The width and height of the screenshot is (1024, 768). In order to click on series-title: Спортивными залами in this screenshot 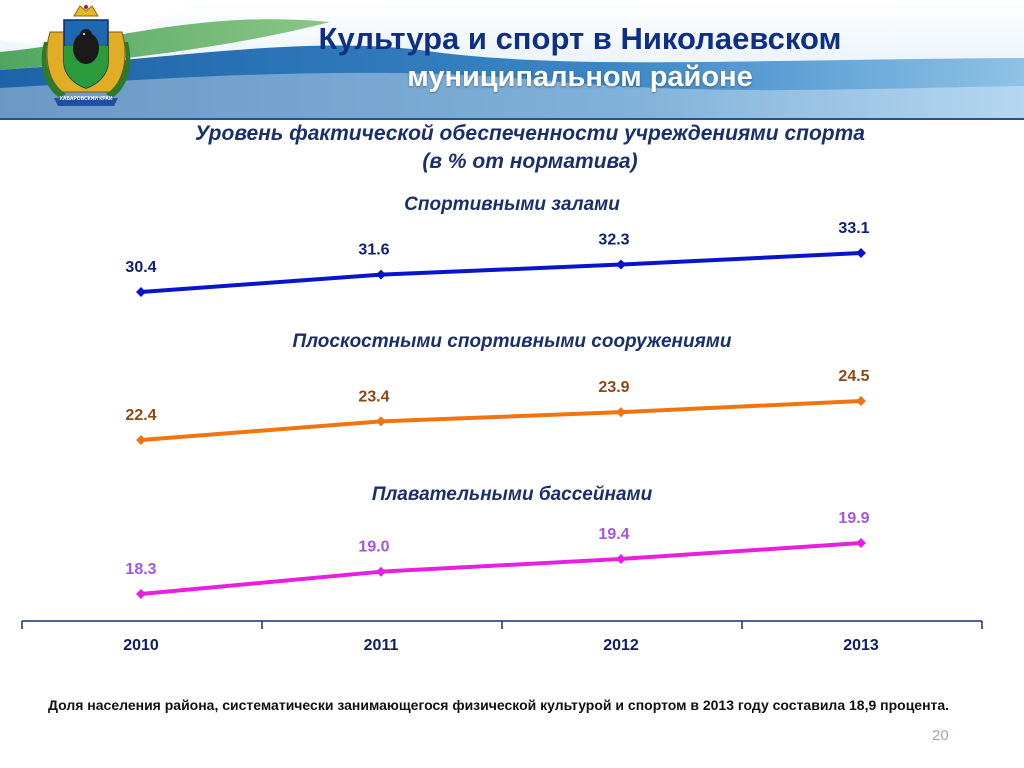, I will do `click(512, 204)`.